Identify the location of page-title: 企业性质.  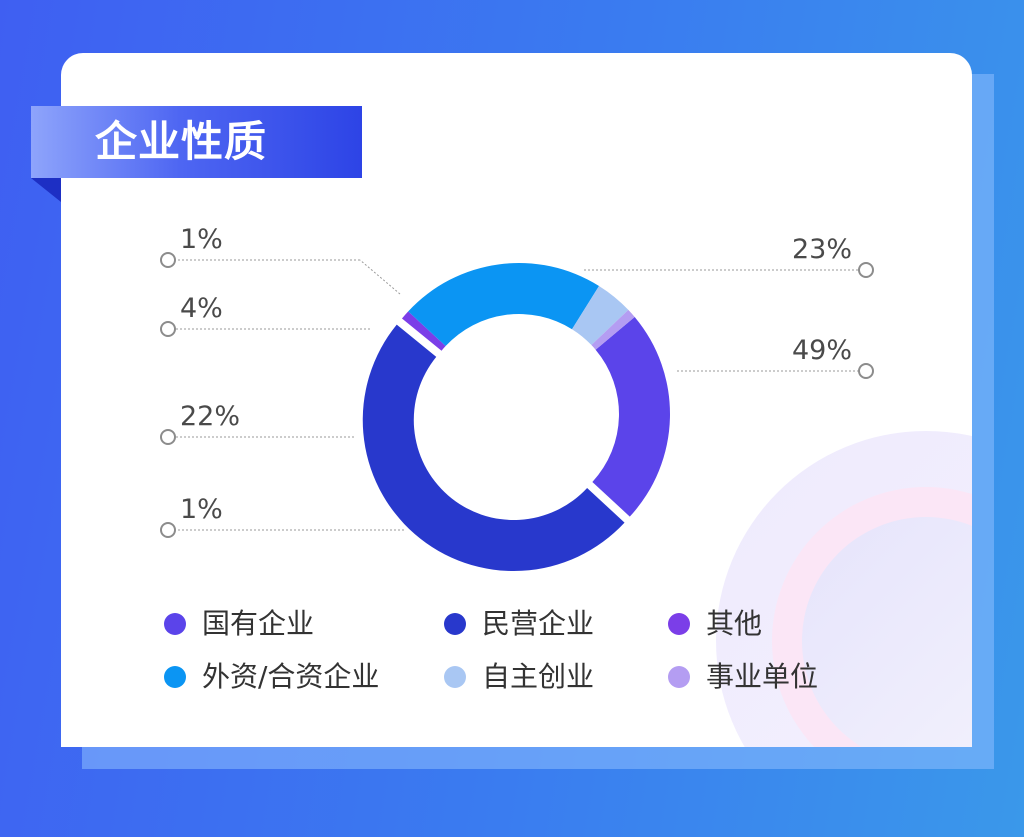
(181, 141).